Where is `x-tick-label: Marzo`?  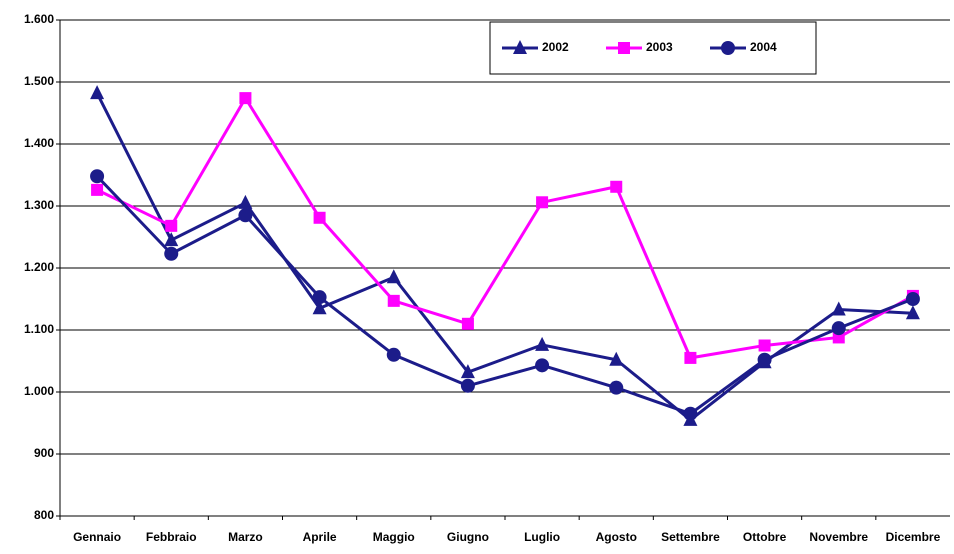 x-tick-label: Marzo is located at coordinates (245, 537).